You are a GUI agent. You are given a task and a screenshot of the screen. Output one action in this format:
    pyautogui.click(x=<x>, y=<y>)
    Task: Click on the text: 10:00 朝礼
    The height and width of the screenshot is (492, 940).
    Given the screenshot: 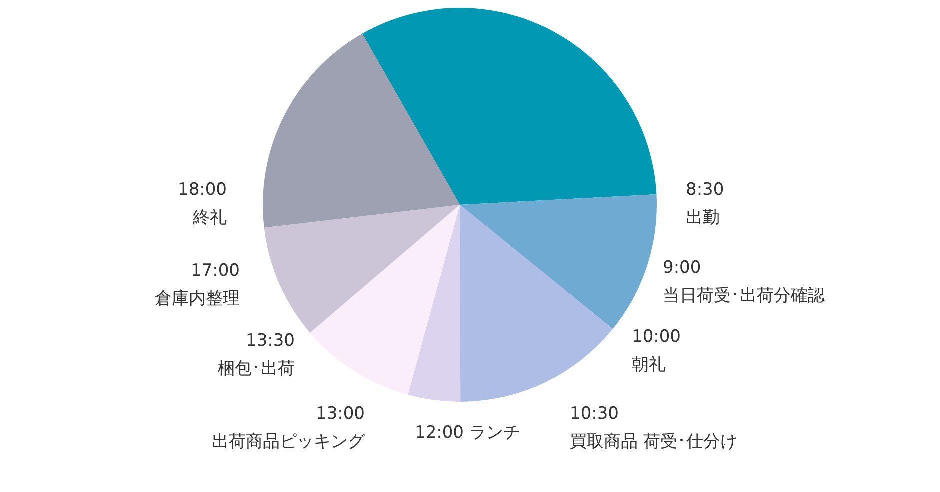 What is the action you would take?
    pyautogui.click(x=656, y=350)
    